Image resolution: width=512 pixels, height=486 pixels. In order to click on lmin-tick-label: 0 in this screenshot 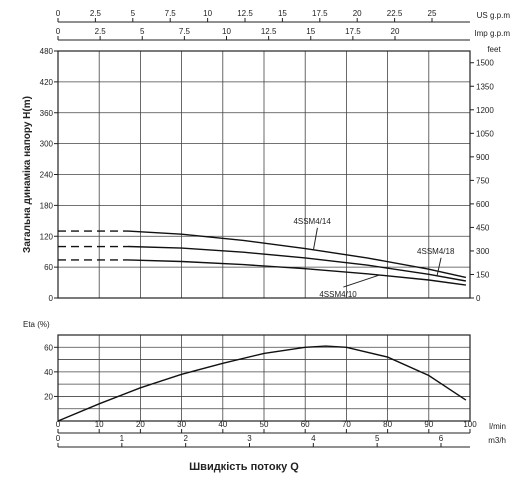, I will do `click(58, 424)`.